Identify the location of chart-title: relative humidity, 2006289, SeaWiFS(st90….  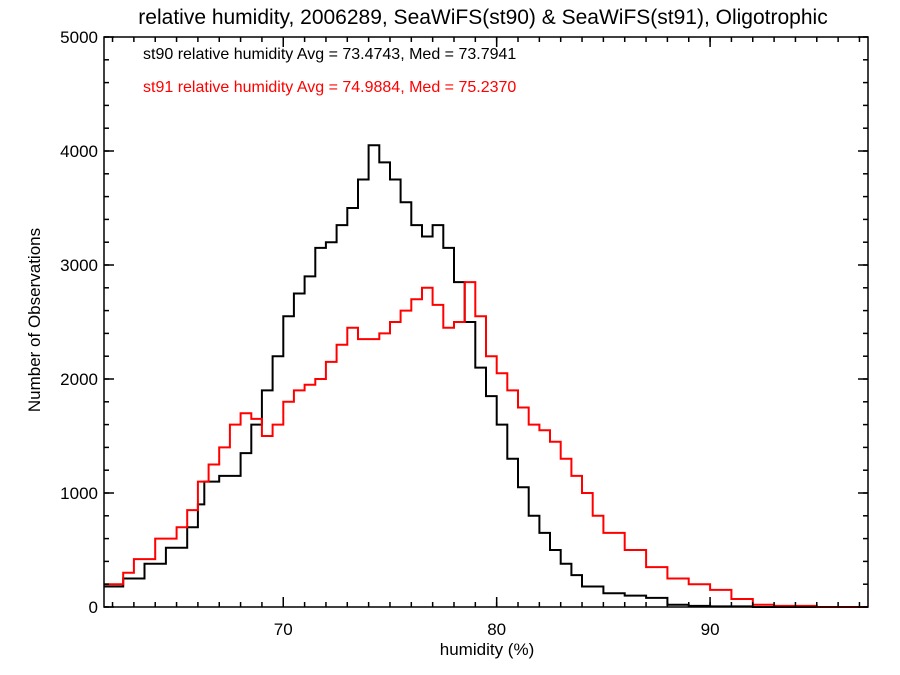
(482, 17).